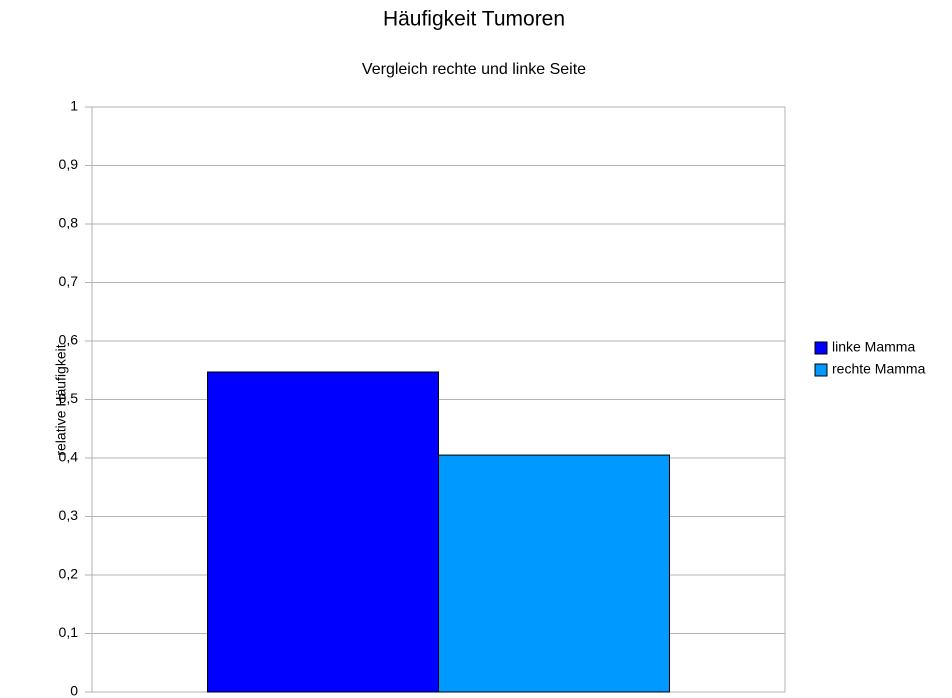 The width and height of the screenshot is (952, 698). Describe the element at coordinates (873, 347) in the screenshot. I see `legend-label: linke Mamma` at that location.